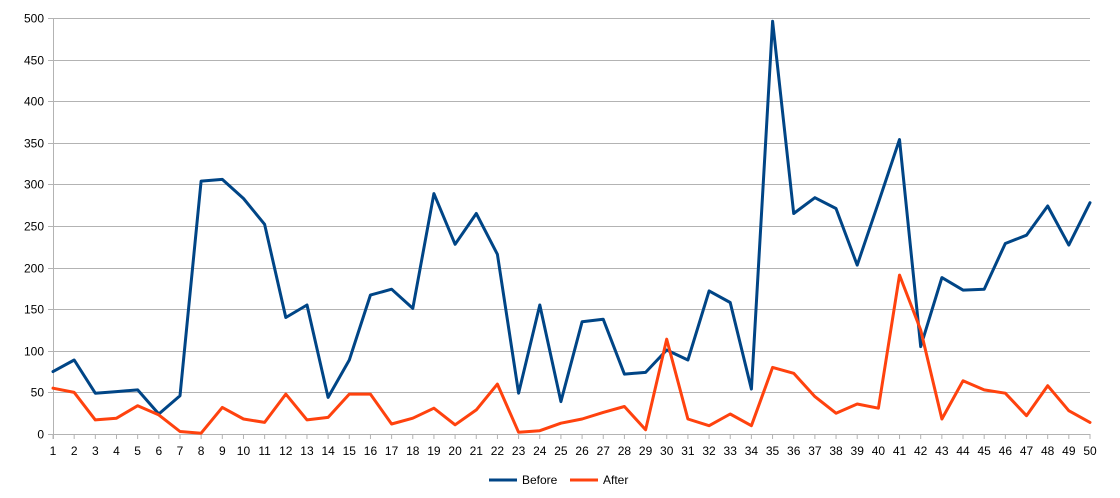  What do you see at coordinates (34, 19) in the screenshot?
I see `y-tick-label: 500` at bounding box center [34, 19].